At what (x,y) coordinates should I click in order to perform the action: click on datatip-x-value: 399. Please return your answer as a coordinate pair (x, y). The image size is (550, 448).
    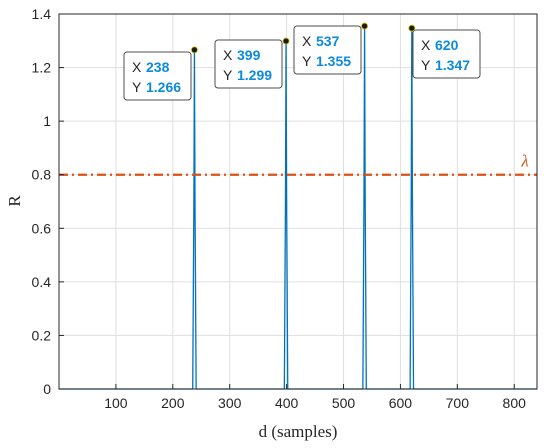
    Looking at the image, I should click on (249, 55).